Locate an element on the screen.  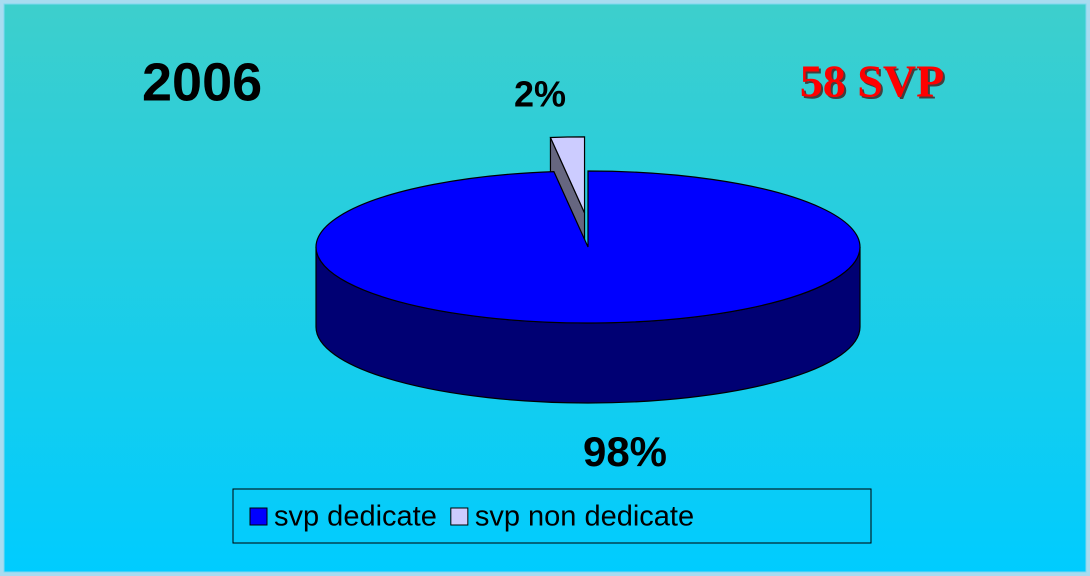
annotation-shadow: 58 SVP is located at coordinates (874, 83).